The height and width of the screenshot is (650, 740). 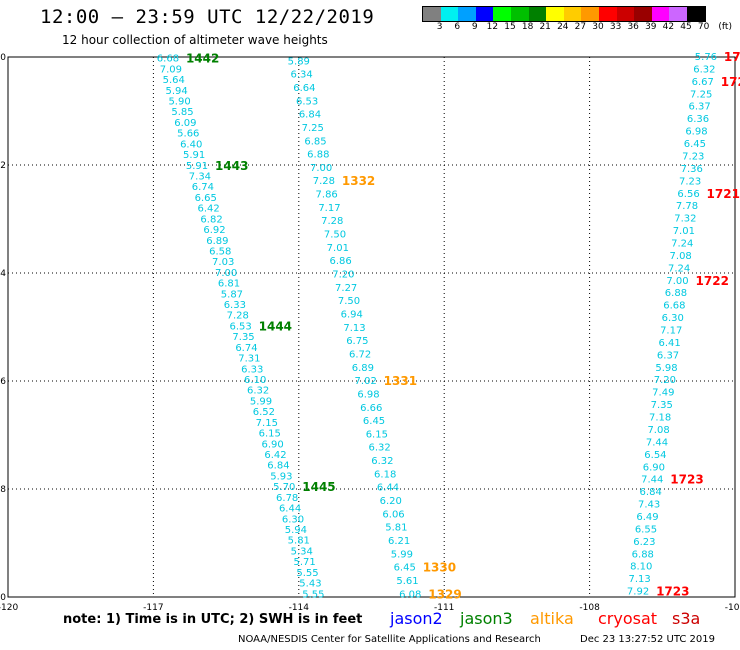 What do you see at coordinates (194, 155) in the screenshot?
I see `wave-height-label: 5.91` at bounding box center [194, 155].